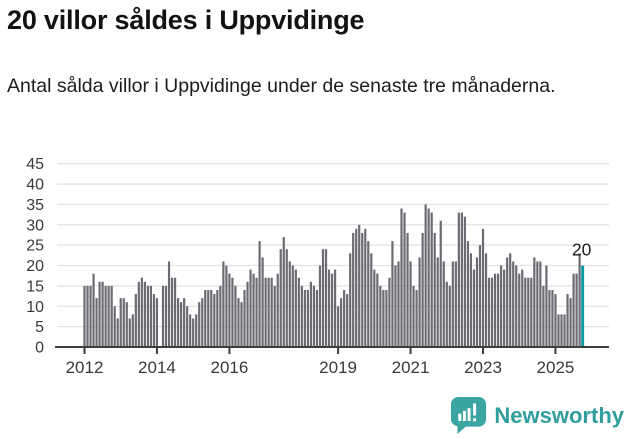 This screenshot has height=439, width=631. I want to click on svg-text: 2025, so click(556, 367).